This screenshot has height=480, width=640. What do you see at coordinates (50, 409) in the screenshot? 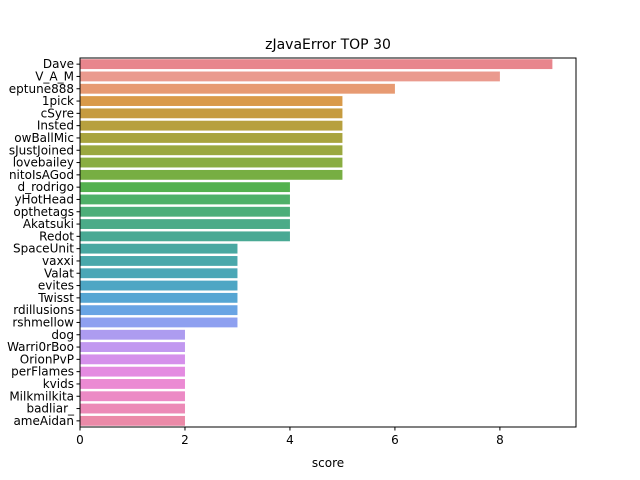
I see `y-tick-label-28: badliar_` at bounding box center [50, 409].